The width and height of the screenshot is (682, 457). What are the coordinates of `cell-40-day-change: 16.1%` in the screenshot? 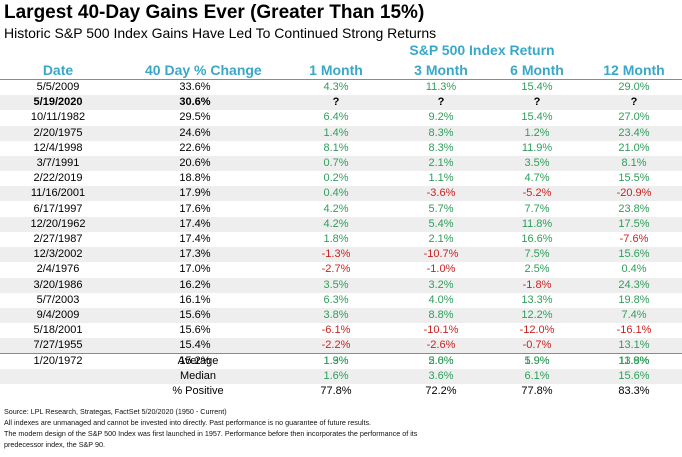 It's located at (195, 299).